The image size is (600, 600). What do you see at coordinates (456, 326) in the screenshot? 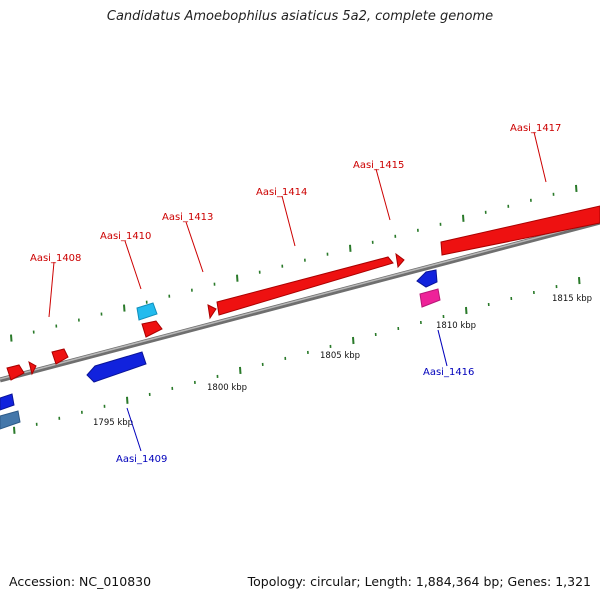
I see `scale-label-1810: 1810 kbp` at bounding box center [456, 326].